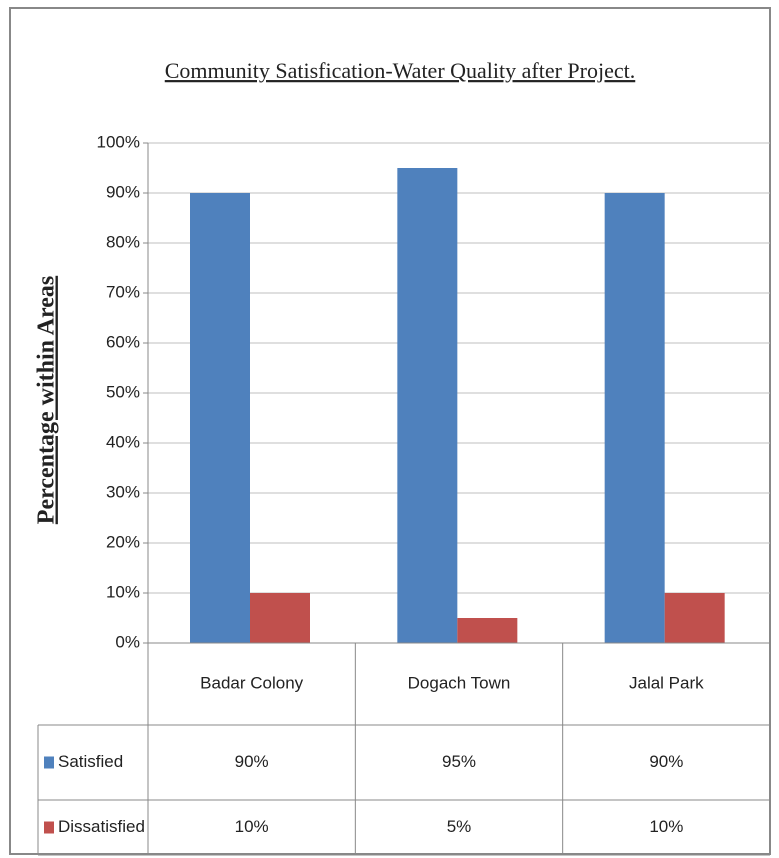 Image resolution: width=779 pixels, height=858 pixels. I want to click on y-tick-label: 50%, so click(123, 391).